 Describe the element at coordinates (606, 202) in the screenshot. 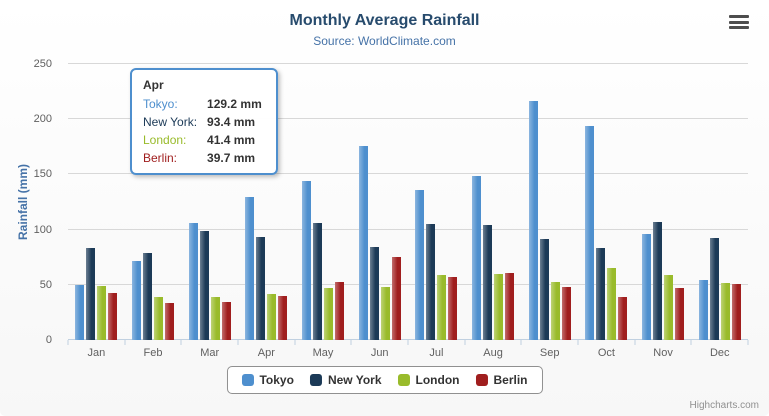

I see `bar-group-oct` at that location.